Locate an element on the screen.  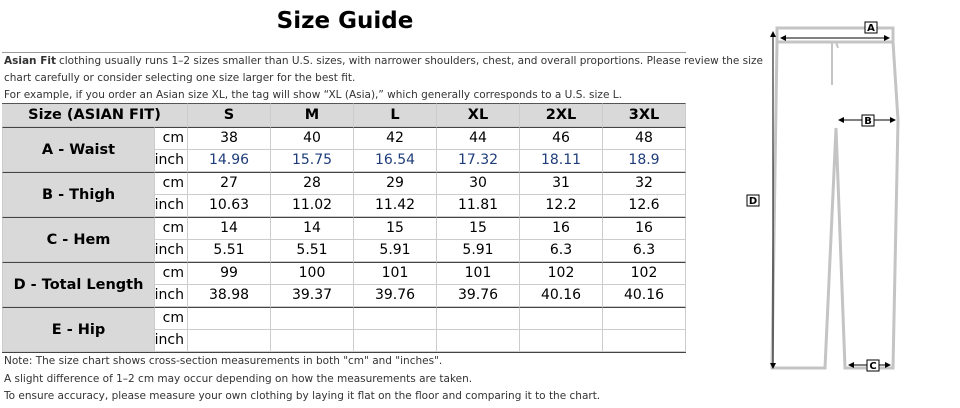
size-value: 42 is located at coordinates (395, 138).